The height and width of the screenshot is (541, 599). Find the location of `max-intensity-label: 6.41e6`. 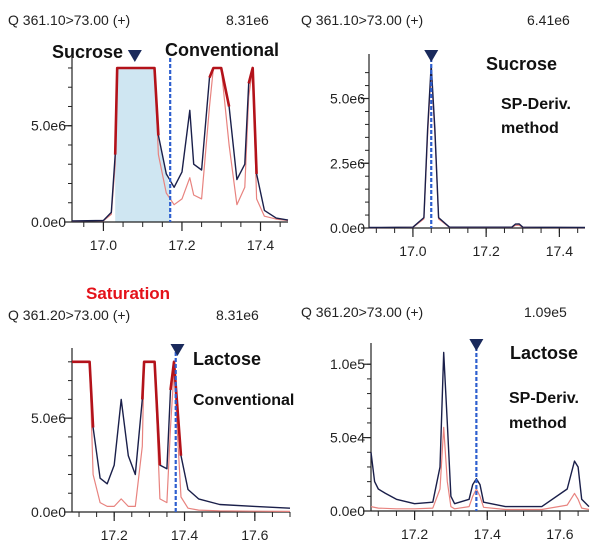

max-intensity-label: 6.41e6 is located at coordinates (548, 20).